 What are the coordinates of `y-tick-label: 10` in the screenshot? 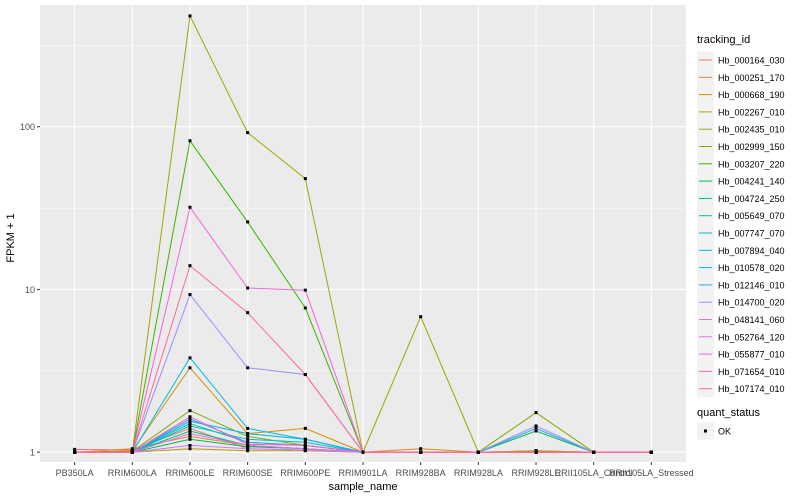 It's located at (30, 290).